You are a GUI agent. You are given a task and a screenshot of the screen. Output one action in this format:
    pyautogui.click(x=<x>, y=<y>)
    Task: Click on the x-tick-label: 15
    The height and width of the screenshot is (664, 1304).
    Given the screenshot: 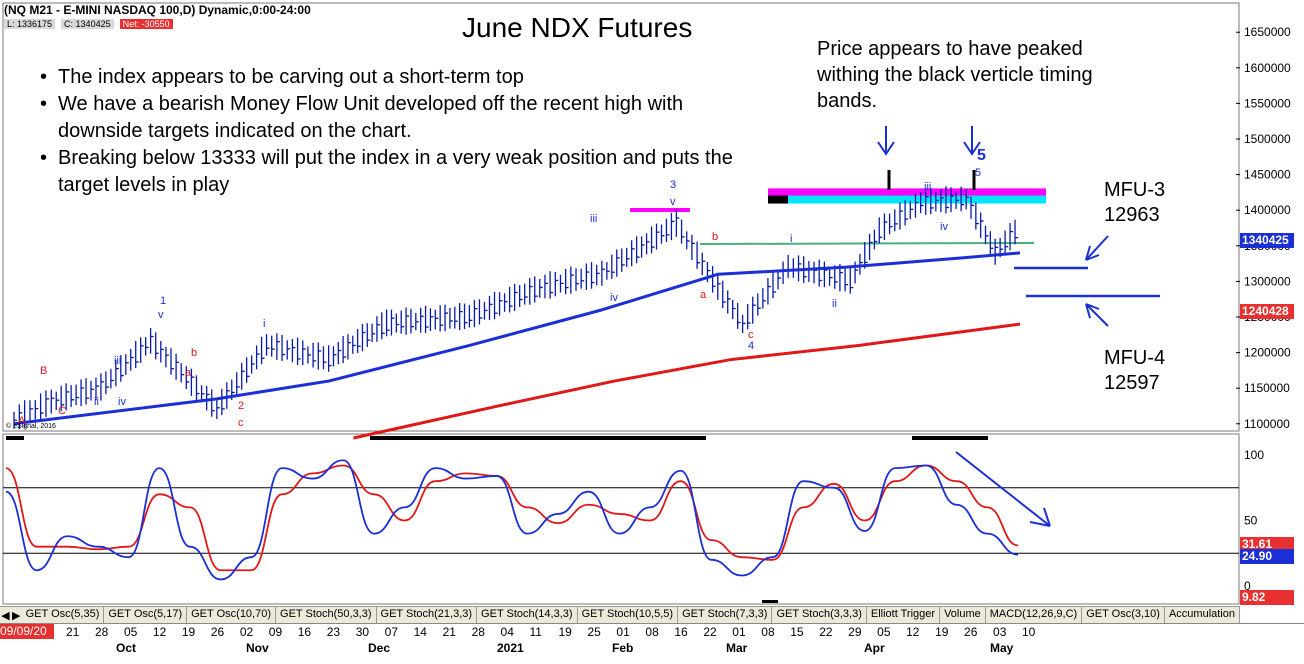 What is the action you would take?
    pyautogui.click(x=797, y=632)
    